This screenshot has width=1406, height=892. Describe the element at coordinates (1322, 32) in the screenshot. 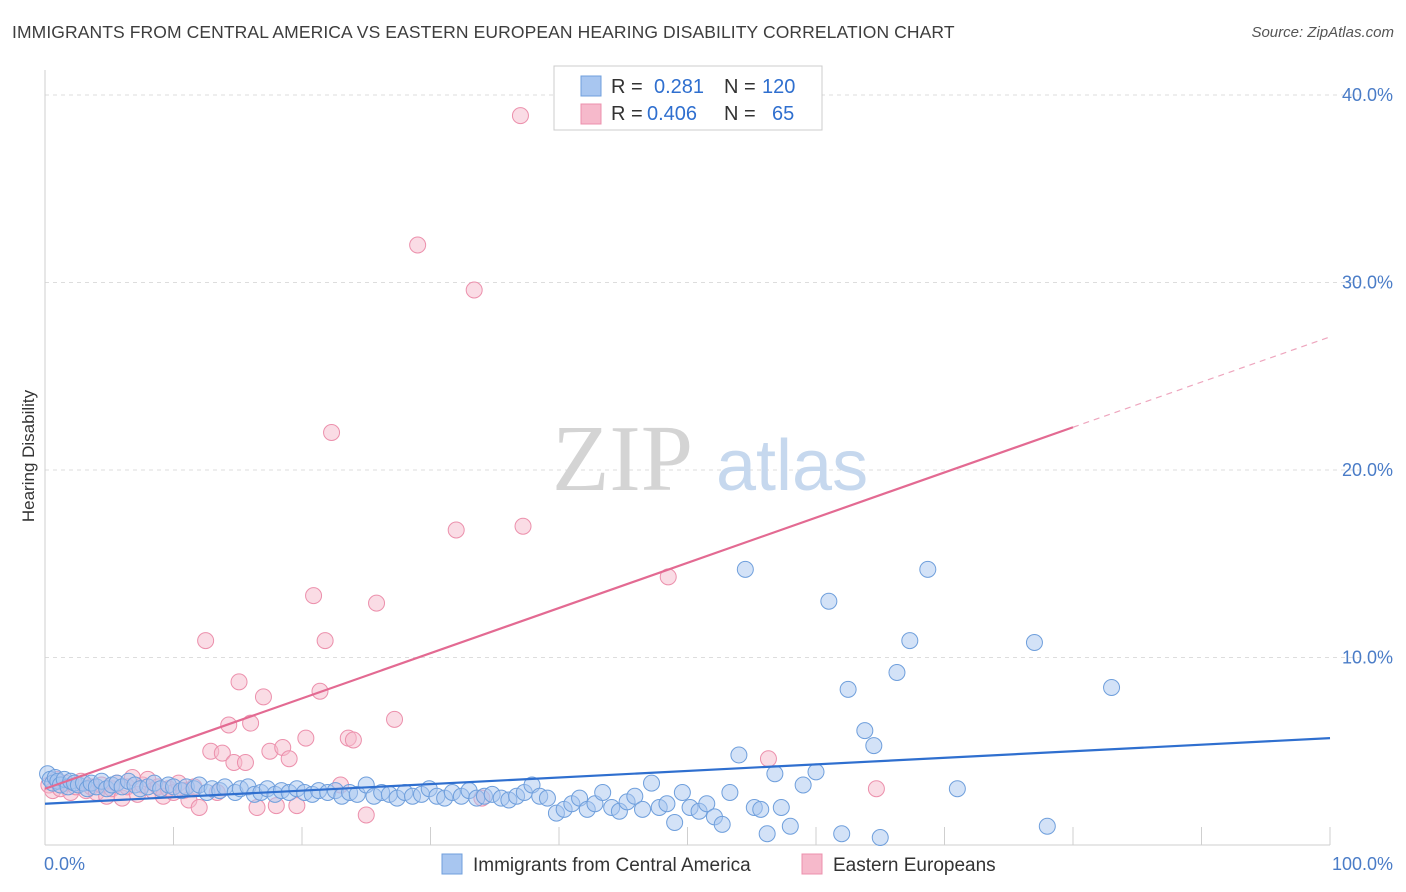

I see `source-credit: Source: ZipAtlas.com` at that location.